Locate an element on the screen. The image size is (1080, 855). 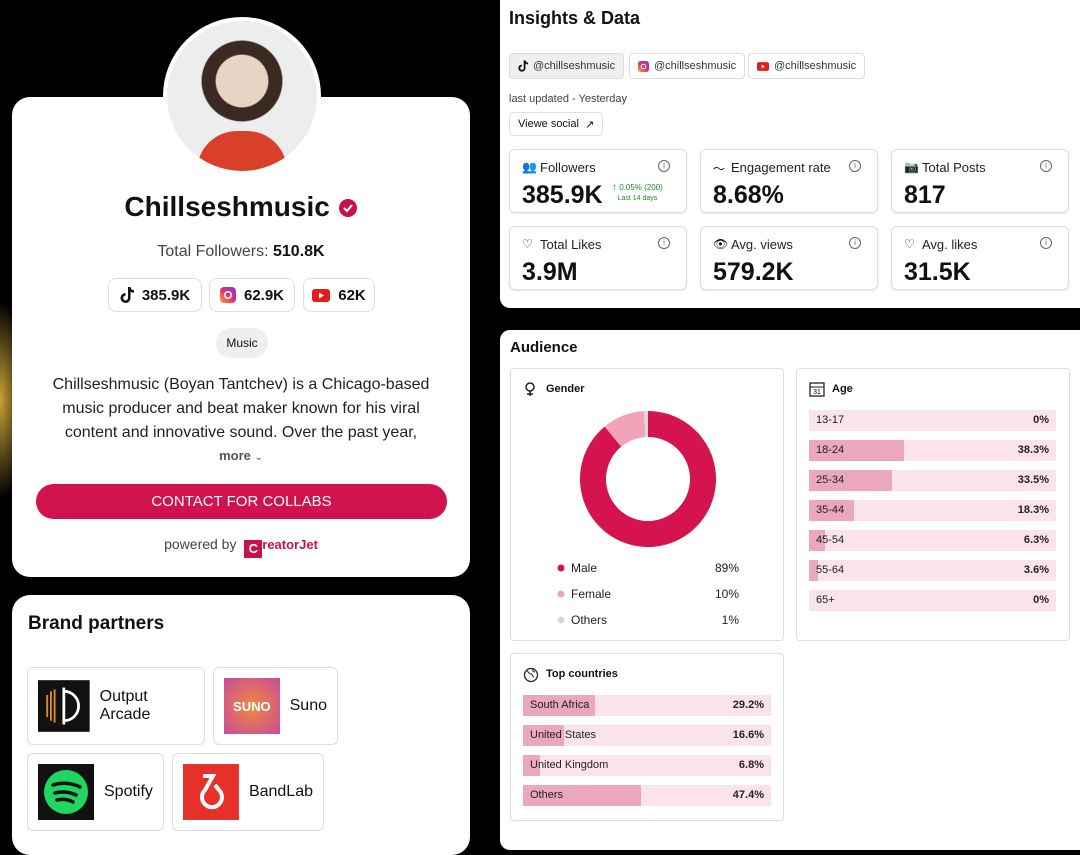
instagram-pill: 62.9K is located at coordinates (252, 295).